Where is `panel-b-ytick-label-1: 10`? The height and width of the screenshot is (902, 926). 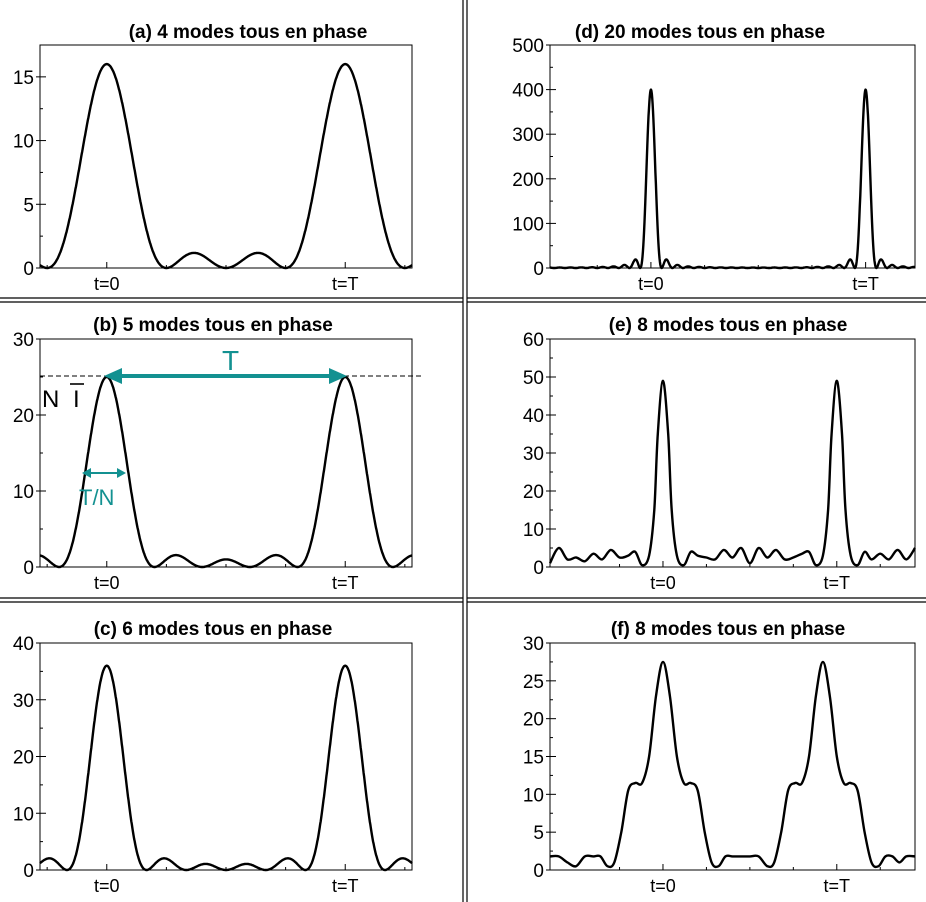
panel-b-ytick-label-1: 10 is located at coordinates (23, 492).